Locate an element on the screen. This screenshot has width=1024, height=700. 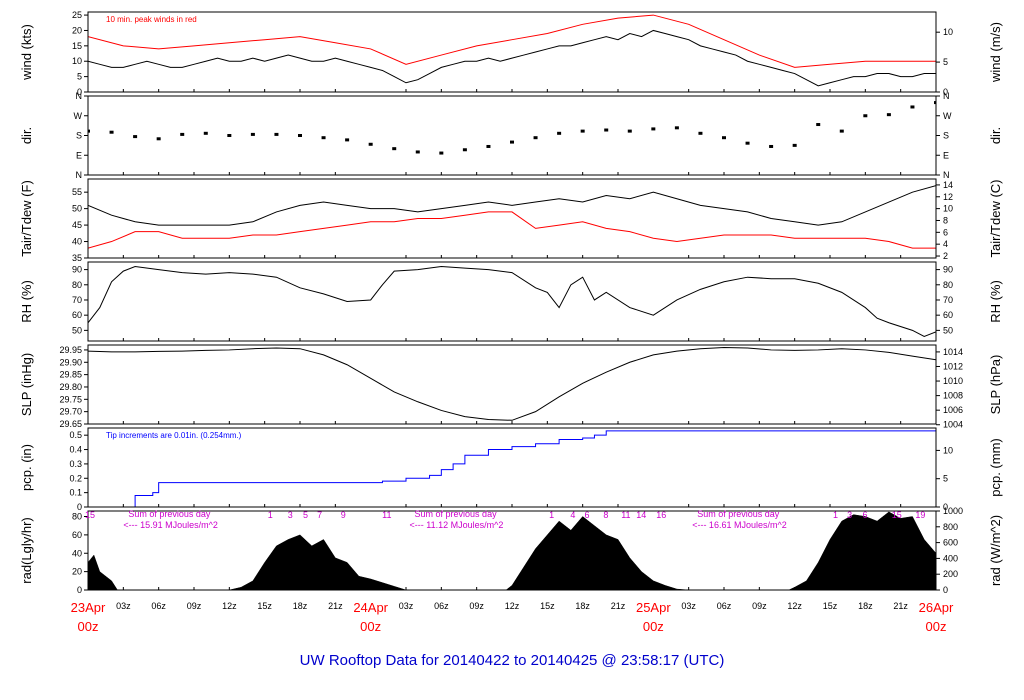
solar-hour-mark: 5 is located at coordinates (305, 515).